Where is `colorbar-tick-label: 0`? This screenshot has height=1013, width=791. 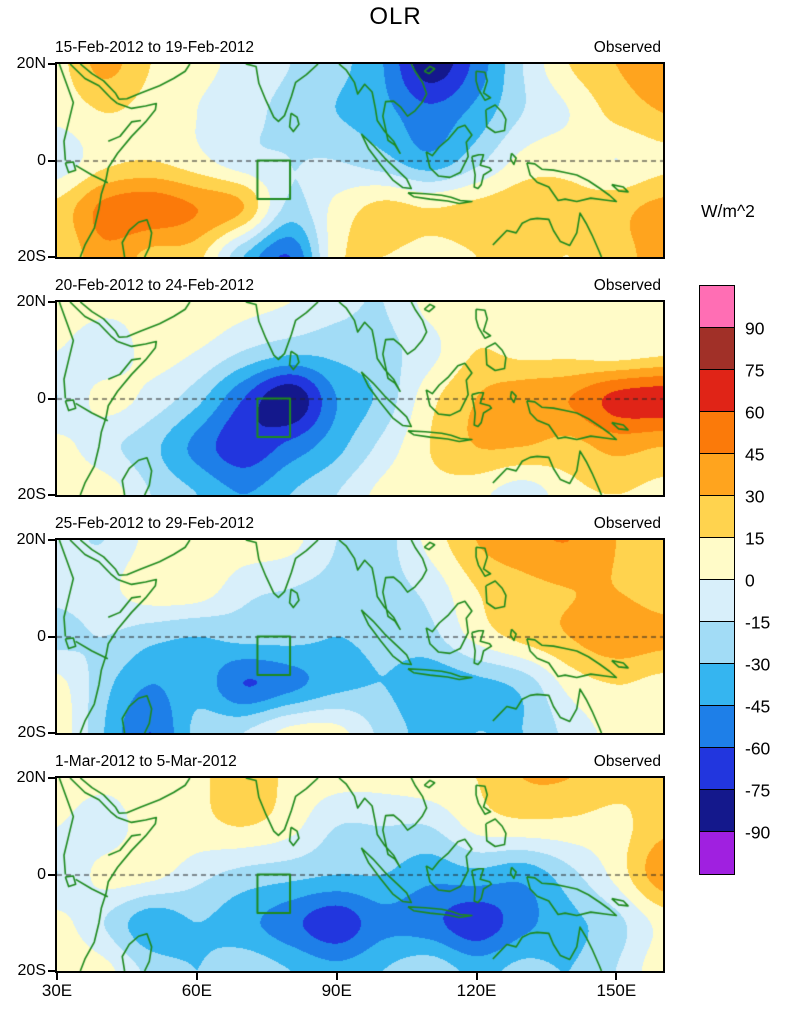
colorbar-tick-label: 0 is located at coordinates (750, 580).